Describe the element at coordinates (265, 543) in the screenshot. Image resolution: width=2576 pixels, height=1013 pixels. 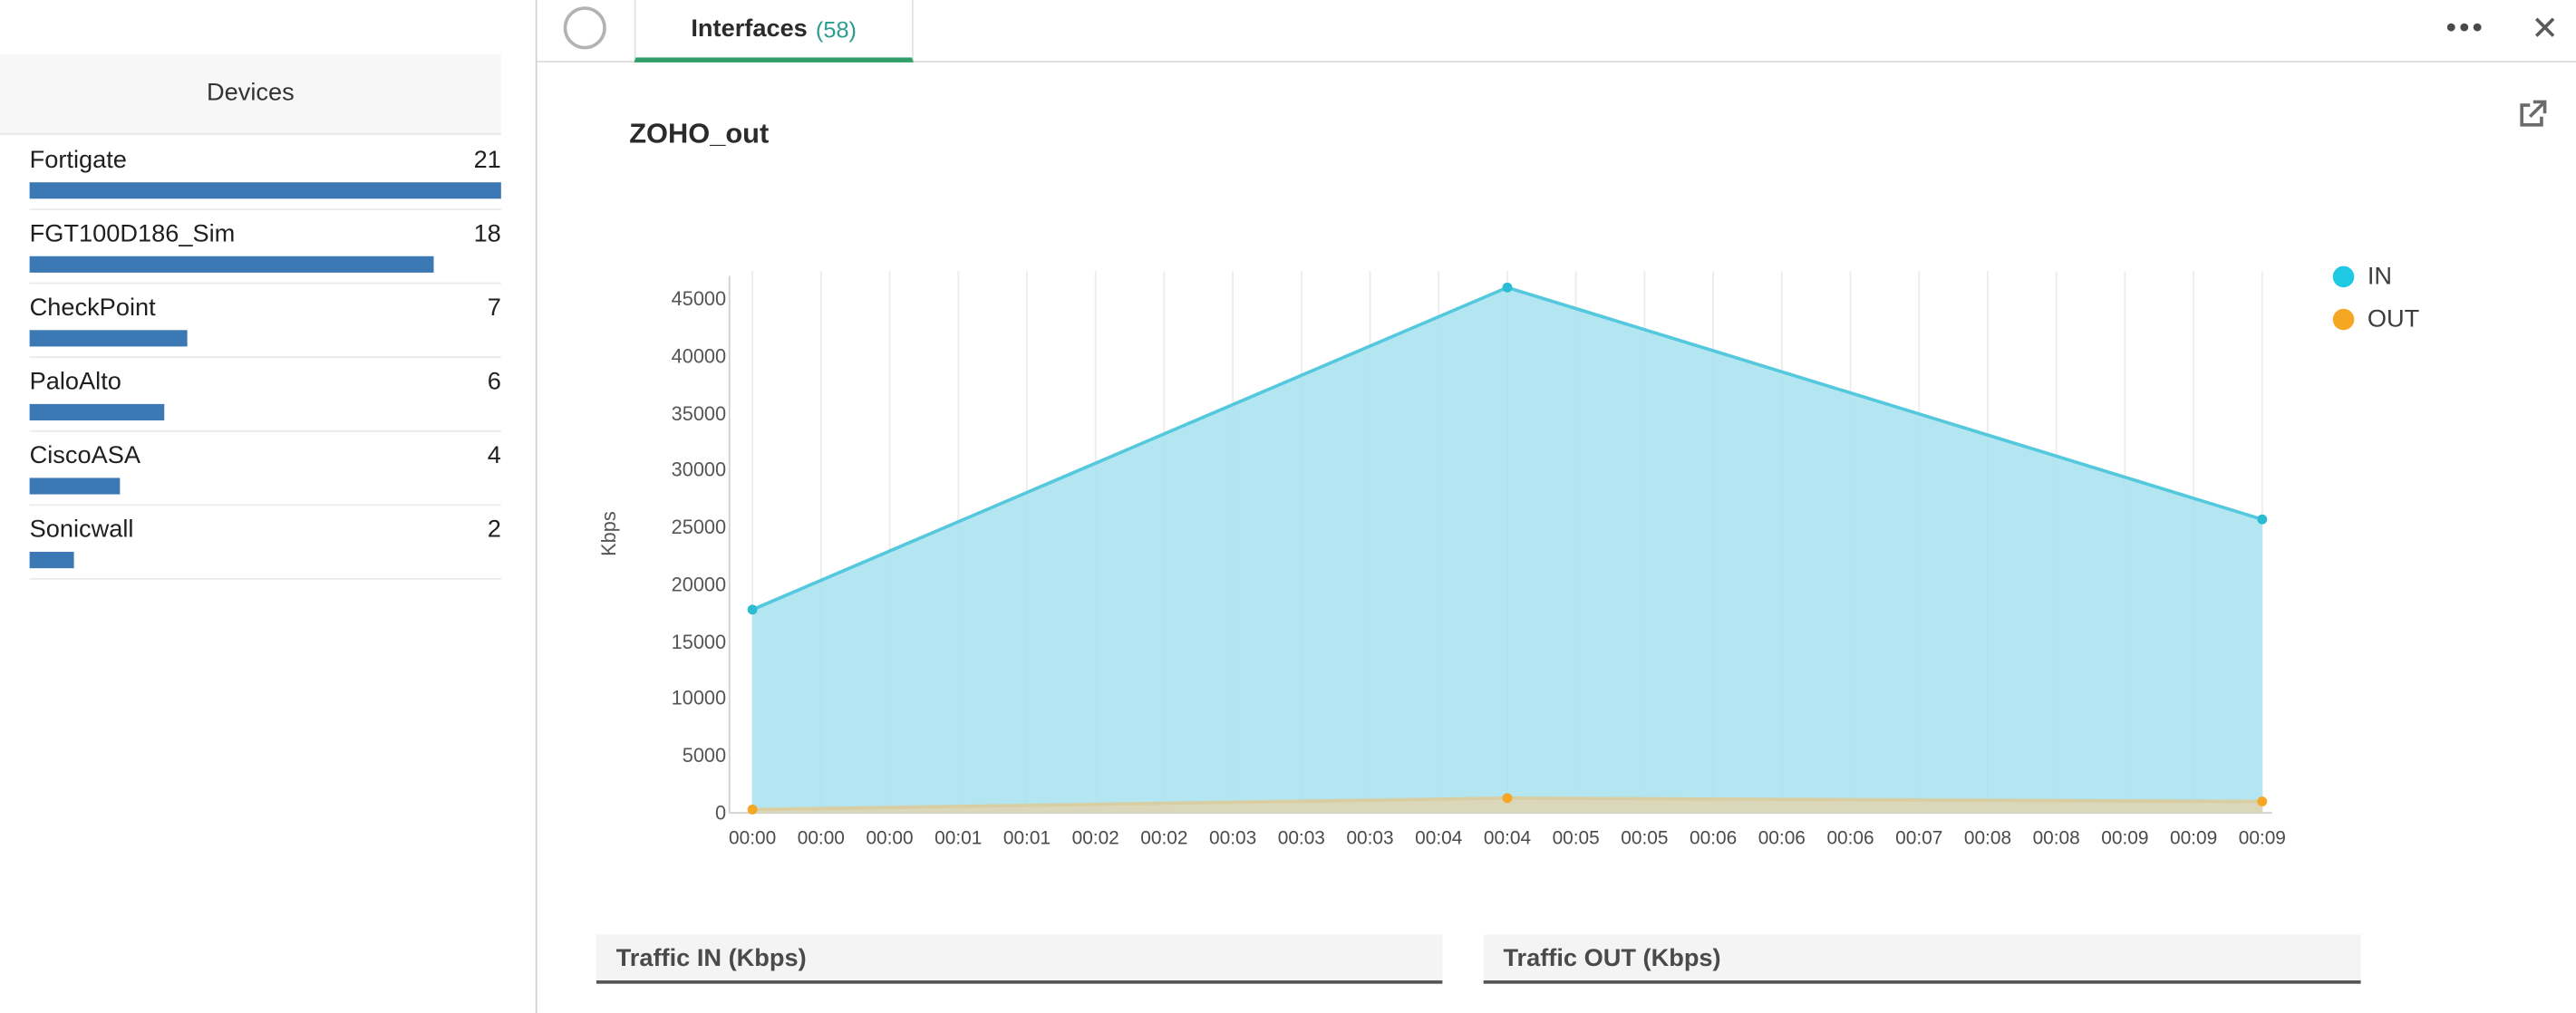
I see `device-row-sonicwall: Sonicwall 2` at that location.